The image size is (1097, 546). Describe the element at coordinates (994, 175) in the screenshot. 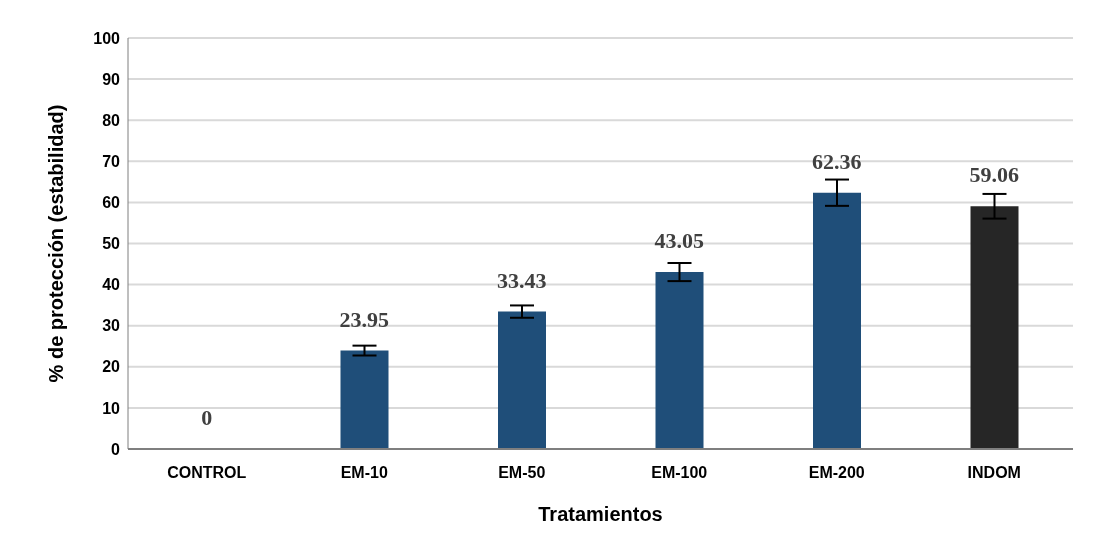

I see `data-label: 59.06` at that location.